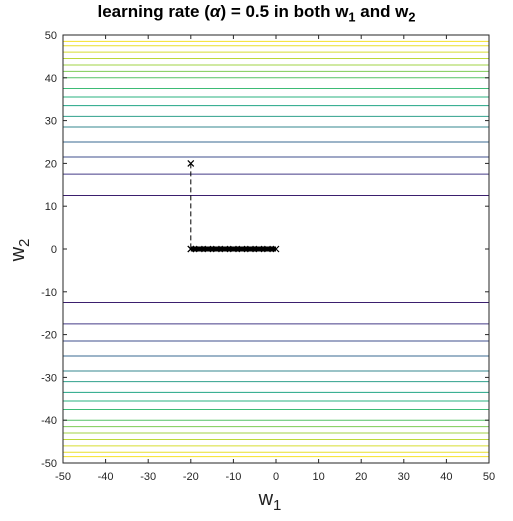 This screenshot has height=521, width=513. Describe the element at coordinates (489, 477) in the screenshot. I see `x-tick-label: 50` at that location.